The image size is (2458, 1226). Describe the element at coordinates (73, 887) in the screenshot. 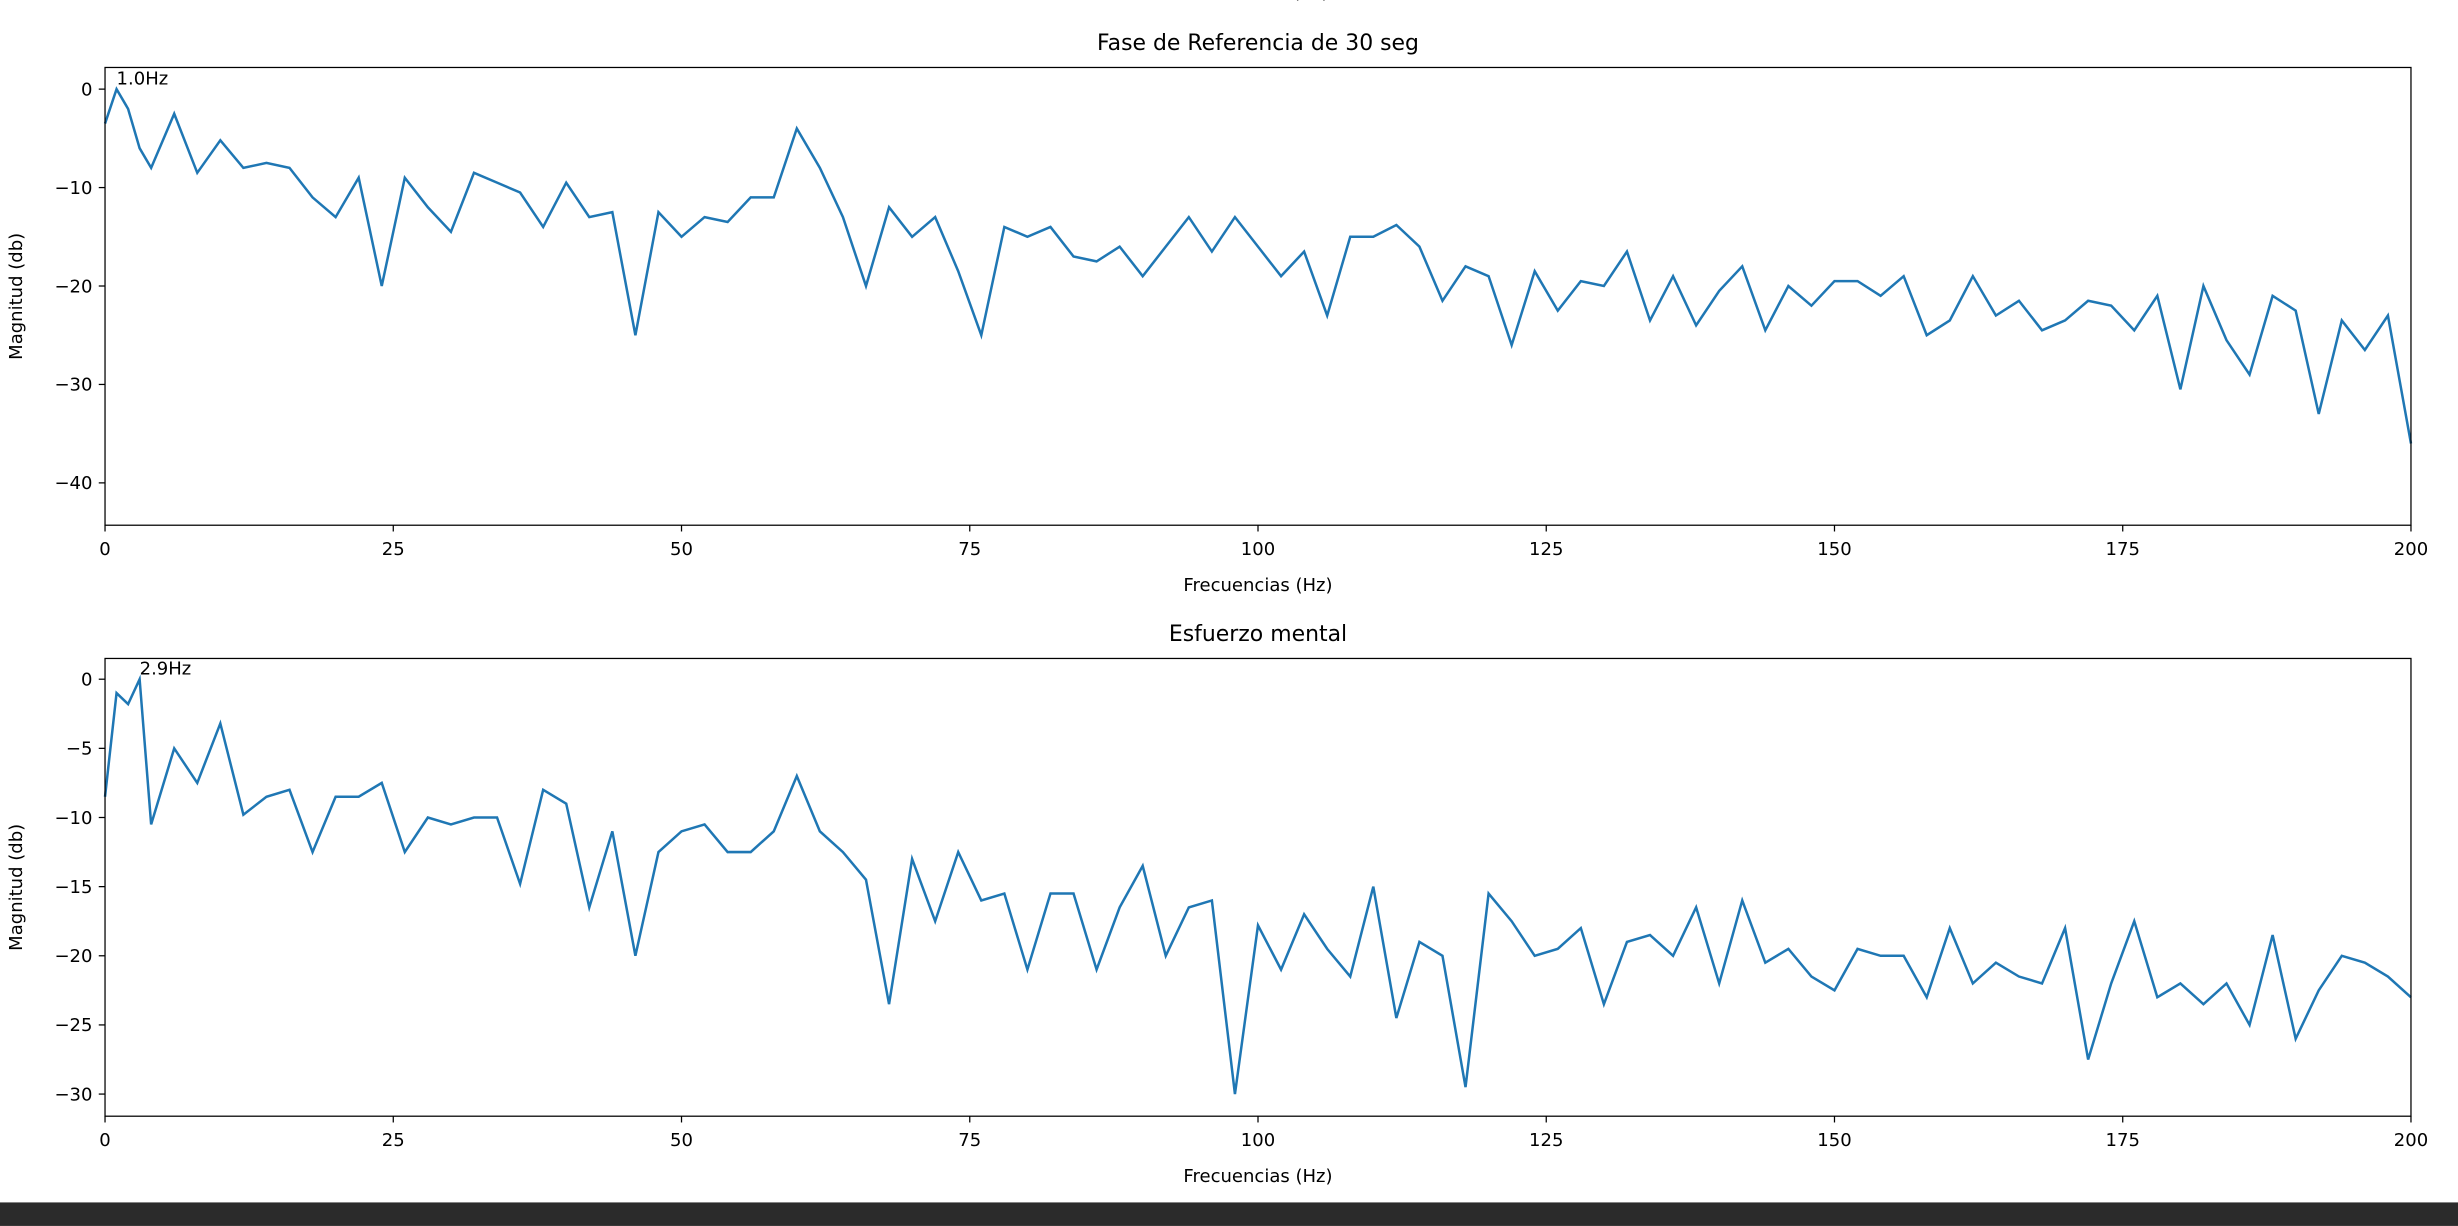

I see `y-tick-label: −15` at that location.